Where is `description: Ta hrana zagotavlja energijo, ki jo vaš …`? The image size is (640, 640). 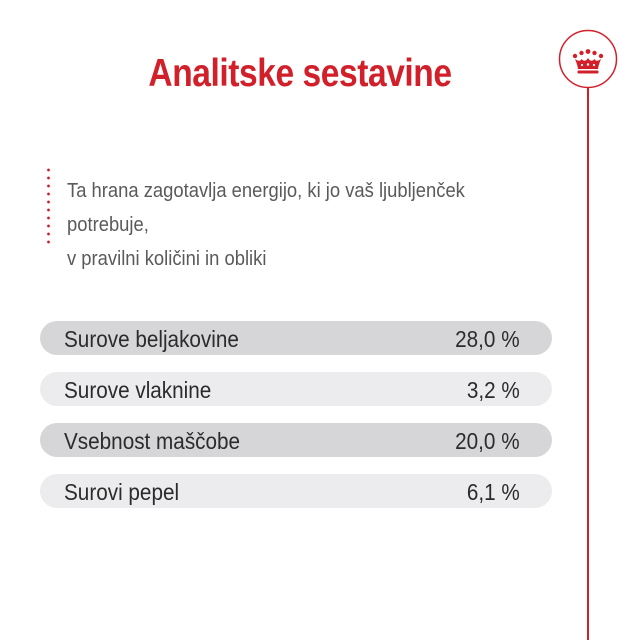
description: Ta hrana zagotavlja energijo, ki jo vaš … is located at coordinates (306, 225).